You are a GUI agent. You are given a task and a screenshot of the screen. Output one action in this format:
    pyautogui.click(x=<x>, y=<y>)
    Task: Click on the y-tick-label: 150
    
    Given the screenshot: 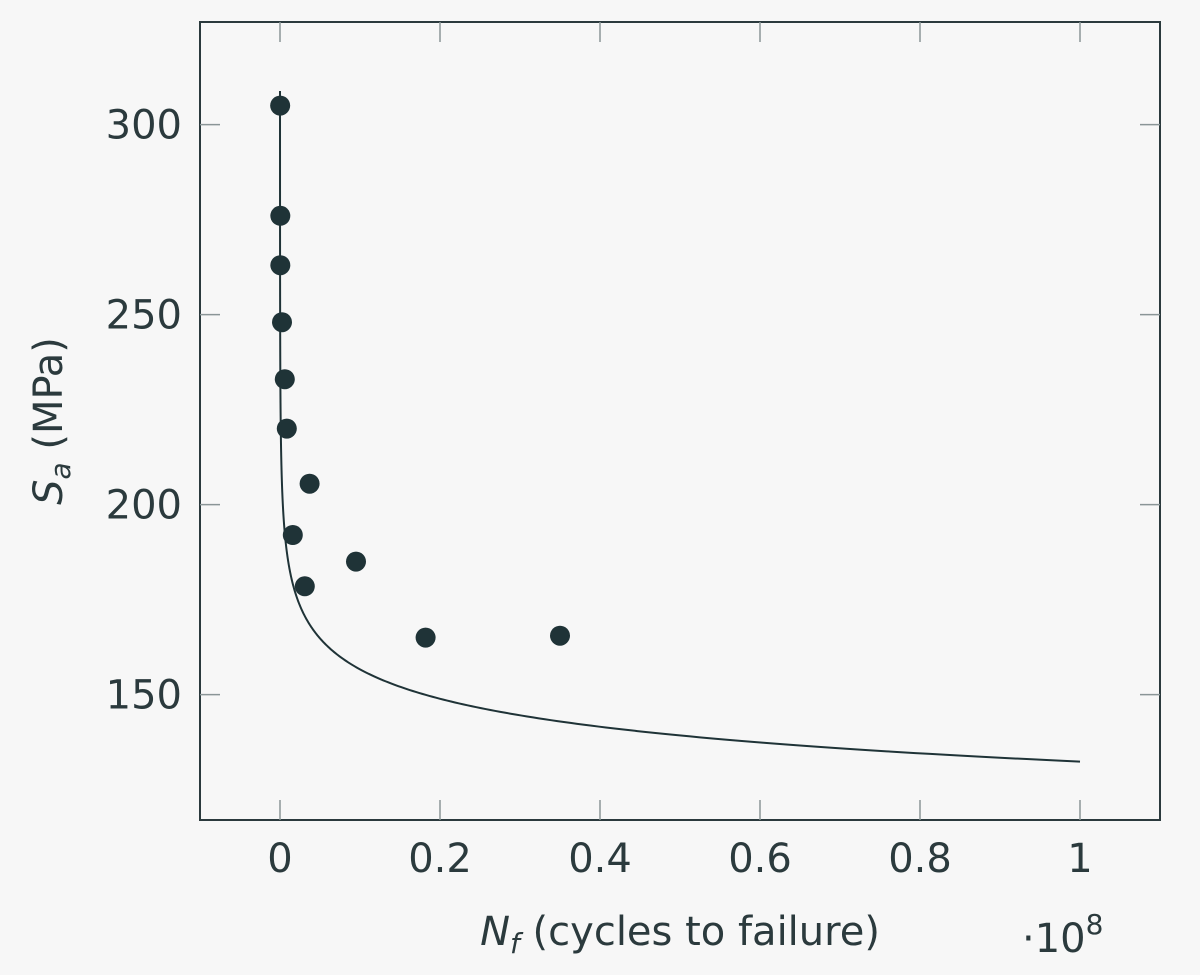 What is the action you would take?
    pyautogui.click(x=144, y=696)
    